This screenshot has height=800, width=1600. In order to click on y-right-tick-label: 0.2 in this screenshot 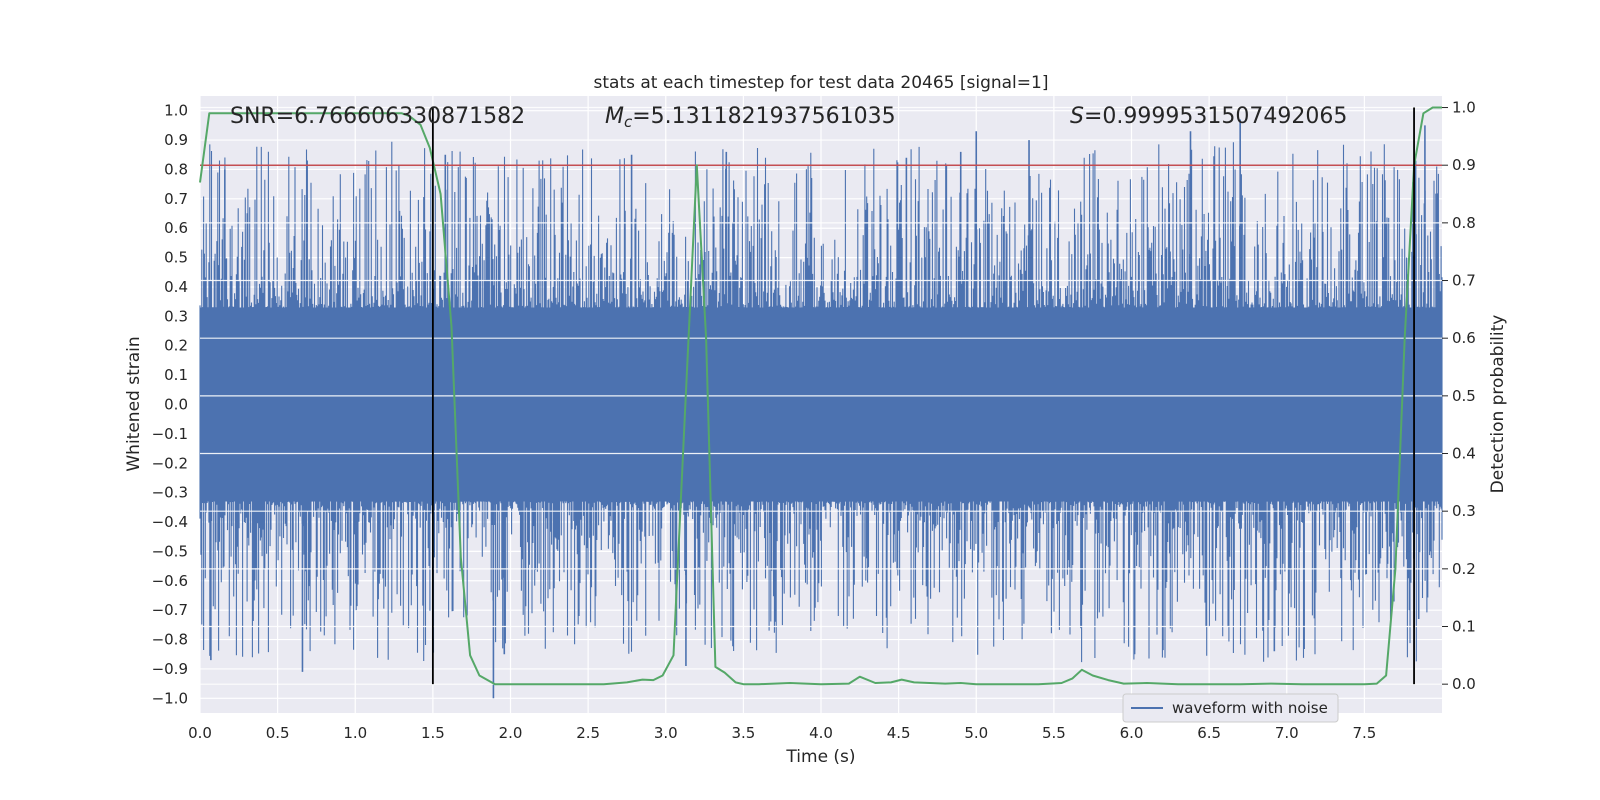, I will do `click(1464, 569)`.